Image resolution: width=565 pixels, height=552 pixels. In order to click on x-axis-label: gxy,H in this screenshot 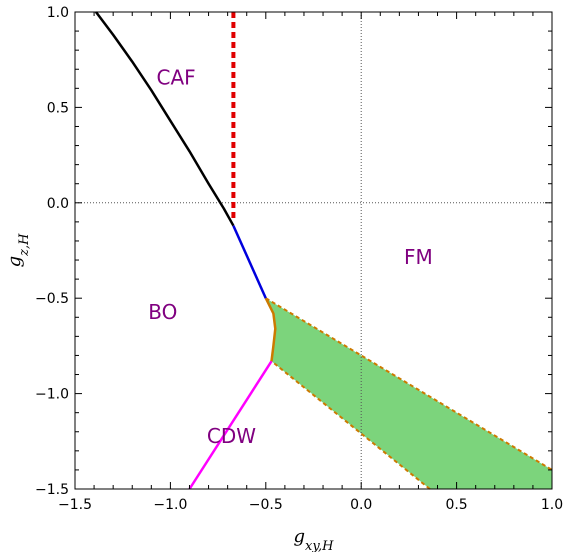, I will do `click(314, 539)`.